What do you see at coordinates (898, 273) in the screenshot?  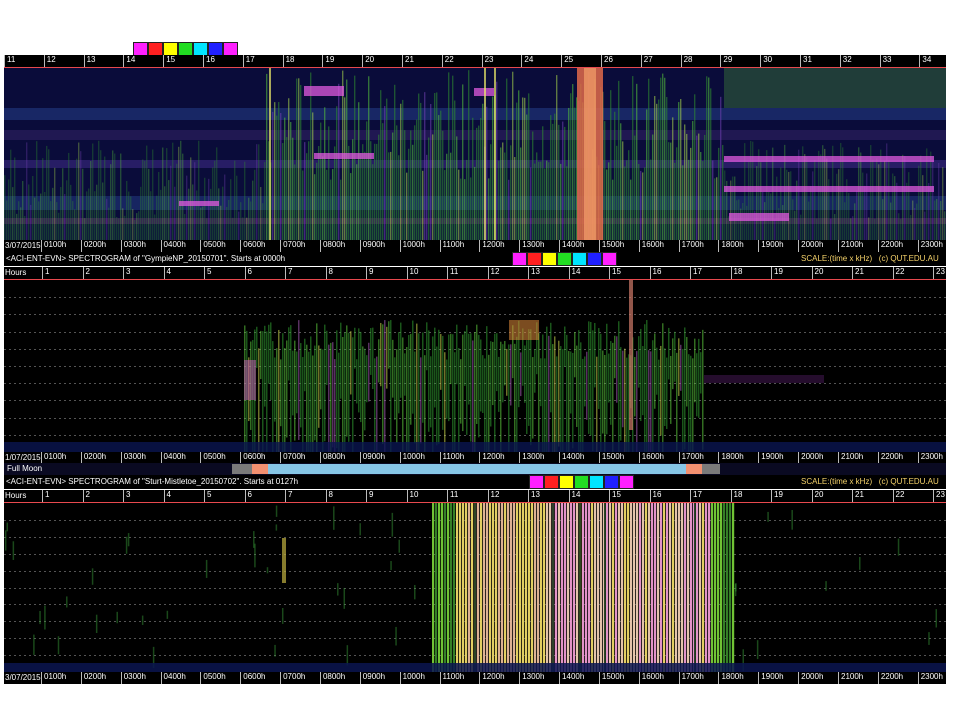 I see `hour-tick-label: 22` at bounding box center [898, 273].